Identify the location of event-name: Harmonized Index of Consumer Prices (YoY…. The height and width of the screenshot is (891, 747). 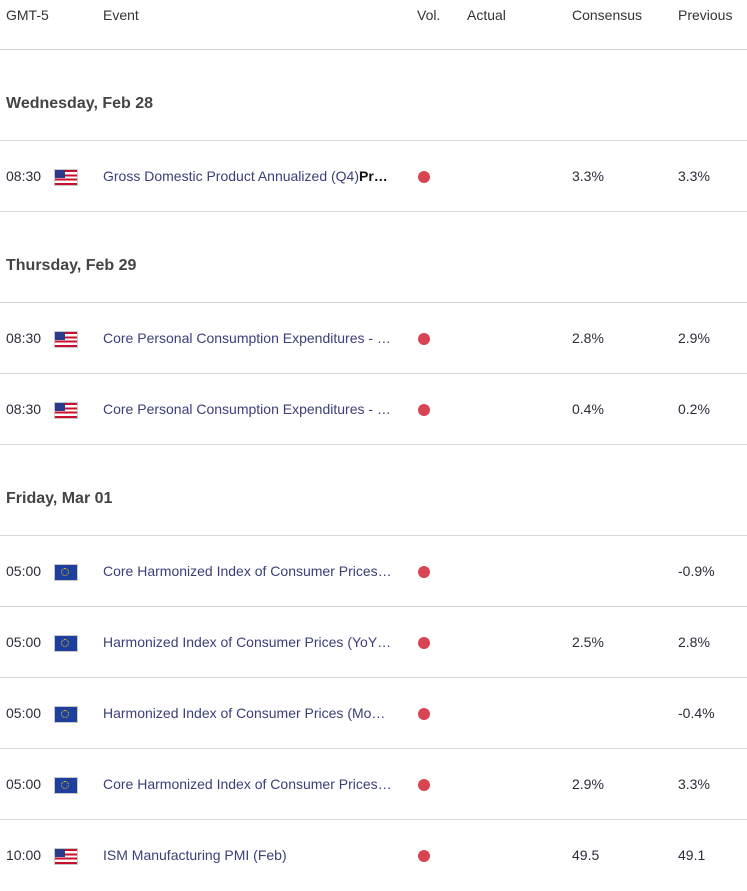
(247, 642).